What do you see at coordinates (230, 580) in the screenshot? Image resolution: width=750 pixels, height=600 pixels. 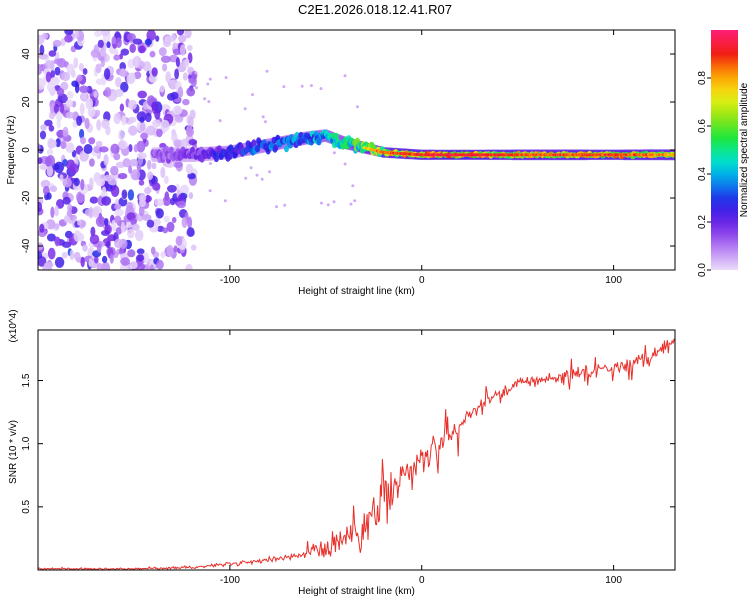 I see `x-tick-label: -100` at bounding box center [230, 580].